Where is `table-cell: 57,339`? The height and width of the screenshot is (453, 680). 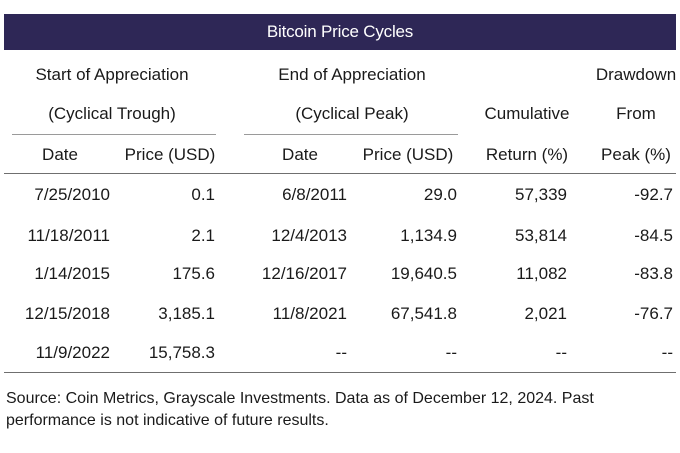
table-cell: 57,339 is located at coordinates (541, 194).